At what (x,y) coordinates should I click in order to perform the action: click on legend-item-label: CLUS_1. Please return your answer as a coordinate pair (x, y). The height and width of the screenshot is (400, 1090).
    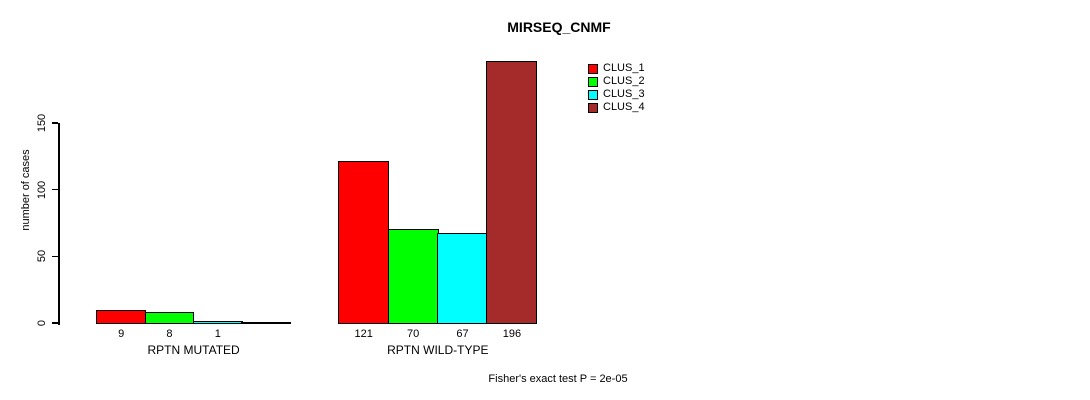
    Looking at the image, I should click on (624, 68).